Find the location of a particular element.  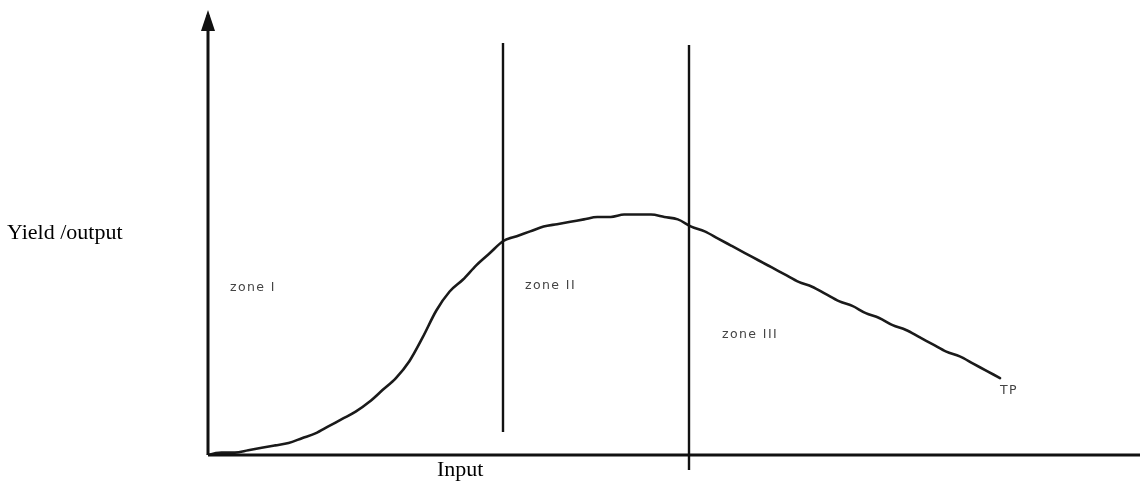

annotation: zone III is located at coordinates (750, 333).